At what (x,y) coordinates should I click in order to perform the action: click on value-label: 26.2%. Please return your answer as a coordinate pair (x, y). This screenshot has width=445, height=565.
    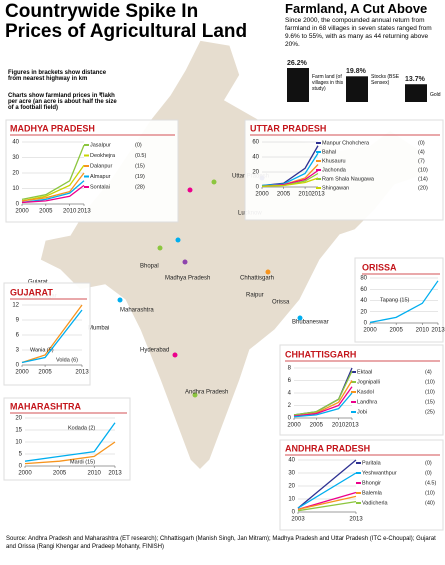
    Looking at the image, I should click on (297, 63).